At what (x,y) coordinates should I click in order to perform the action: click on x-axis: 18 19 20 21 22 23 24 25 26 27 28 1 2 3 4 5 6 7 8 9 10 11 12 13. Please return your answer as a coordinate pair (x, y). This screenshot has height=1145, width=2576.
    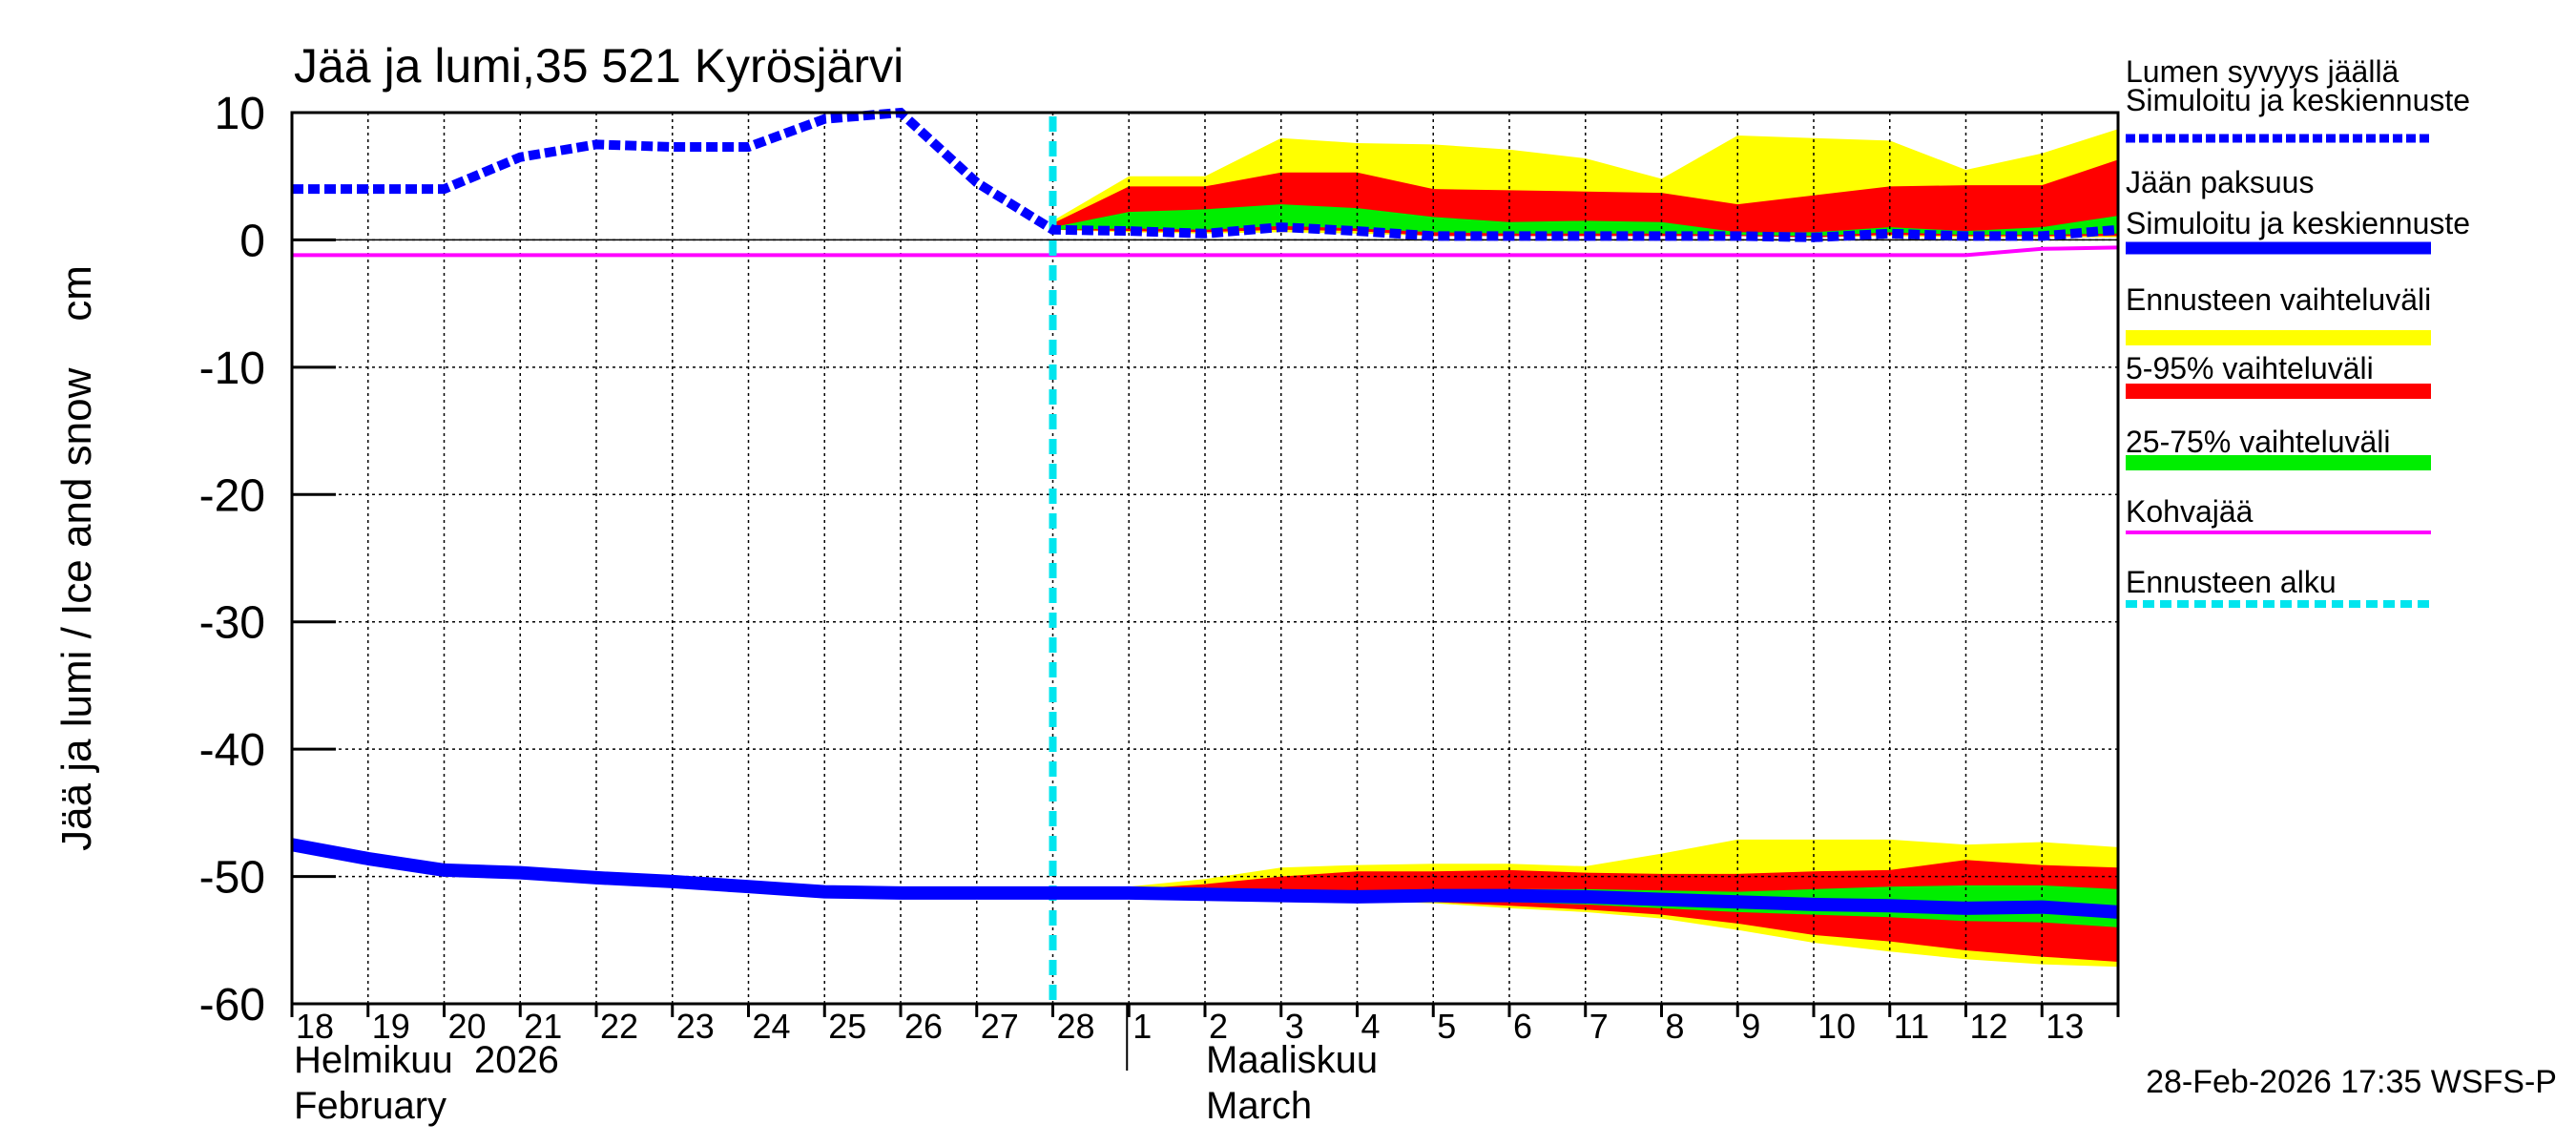
    Looking at the image, I should click on (1205, 1038).